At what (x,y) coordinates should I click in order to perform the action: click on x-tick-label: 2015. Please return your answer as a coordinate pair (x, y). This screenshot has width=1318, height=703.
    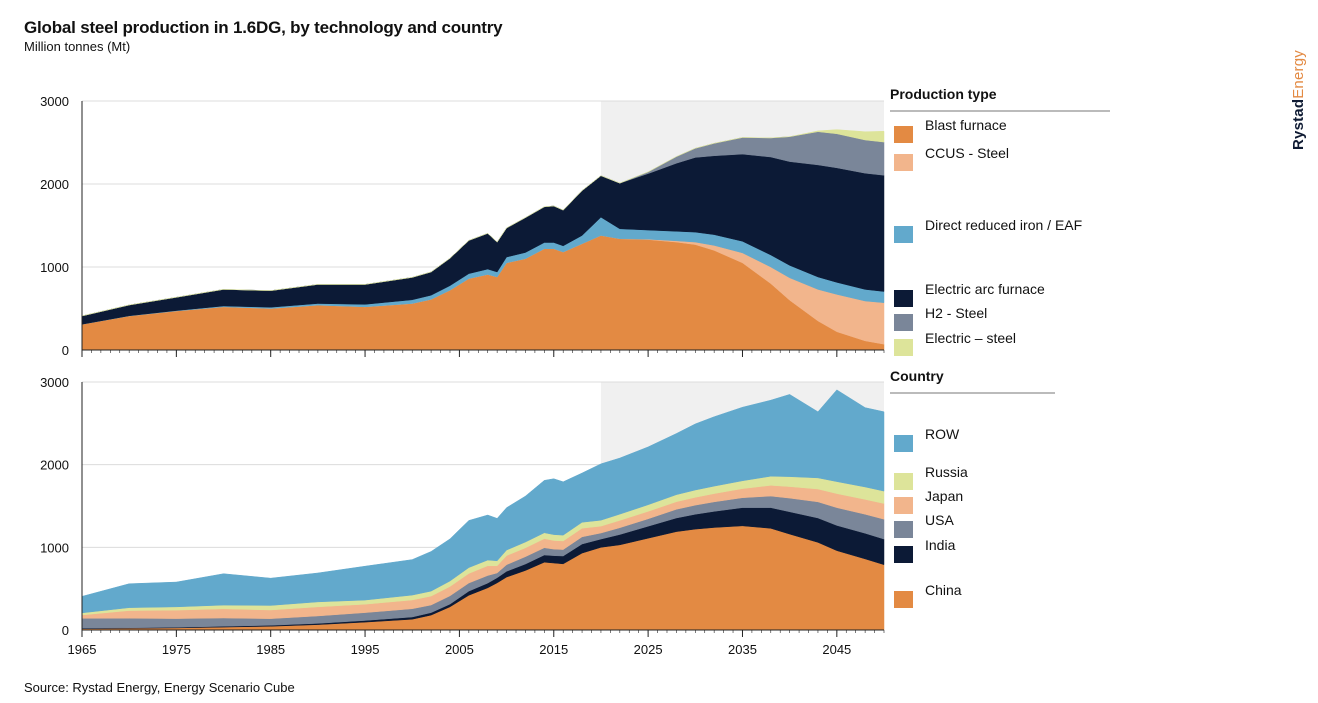
    Looking at the image, I should click on (553, 649).